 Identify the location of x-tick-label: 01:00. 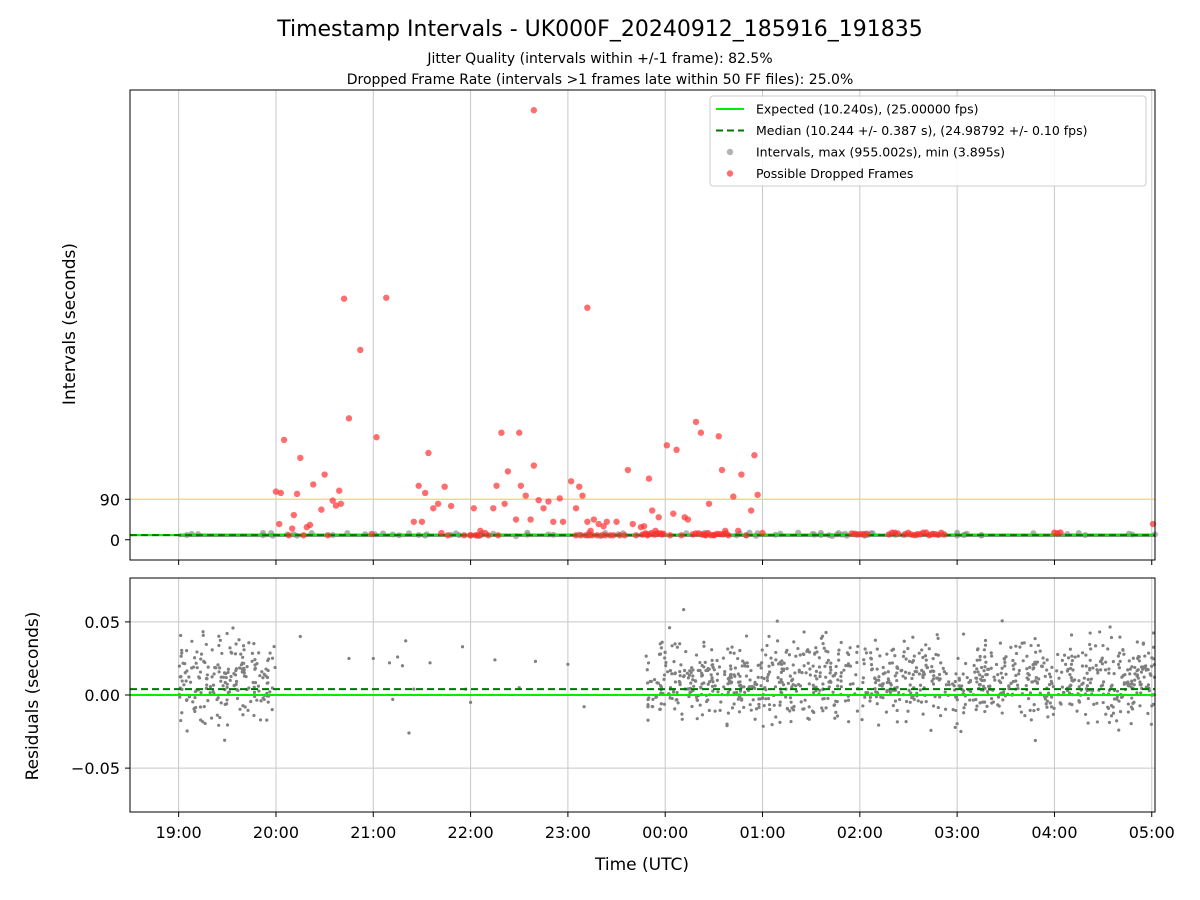
(762, 832).